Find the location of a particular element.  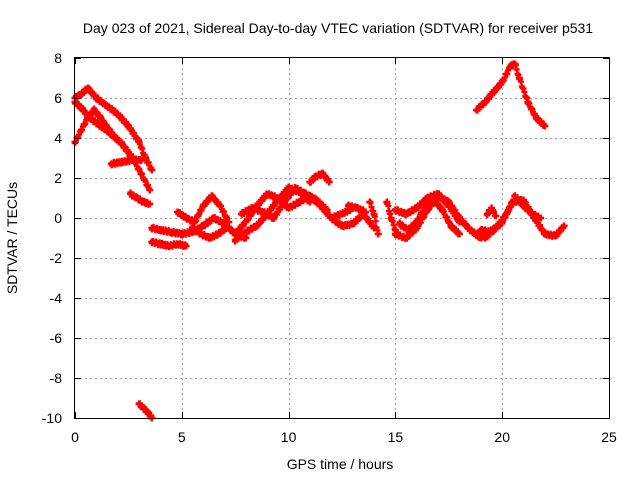

y-tick-label: -2 is located at coordinates (56, 258).